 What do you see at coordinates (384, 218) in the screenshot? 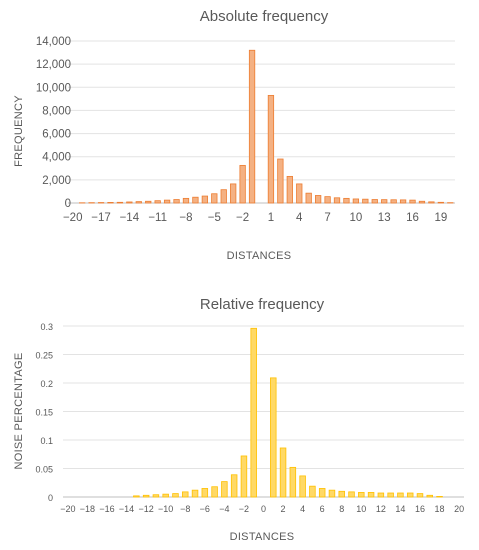
I see `x-tick-label: 13` at bounding box center [384, 218].